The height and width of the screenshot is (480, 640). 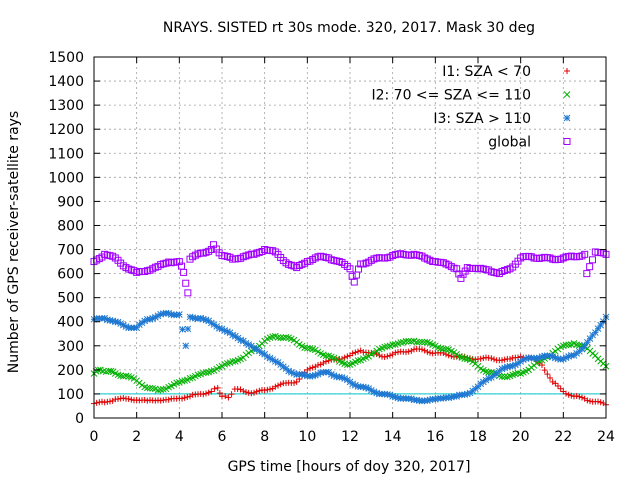 I want to click on x-tick-label: 24, so click(x=606, y=437).